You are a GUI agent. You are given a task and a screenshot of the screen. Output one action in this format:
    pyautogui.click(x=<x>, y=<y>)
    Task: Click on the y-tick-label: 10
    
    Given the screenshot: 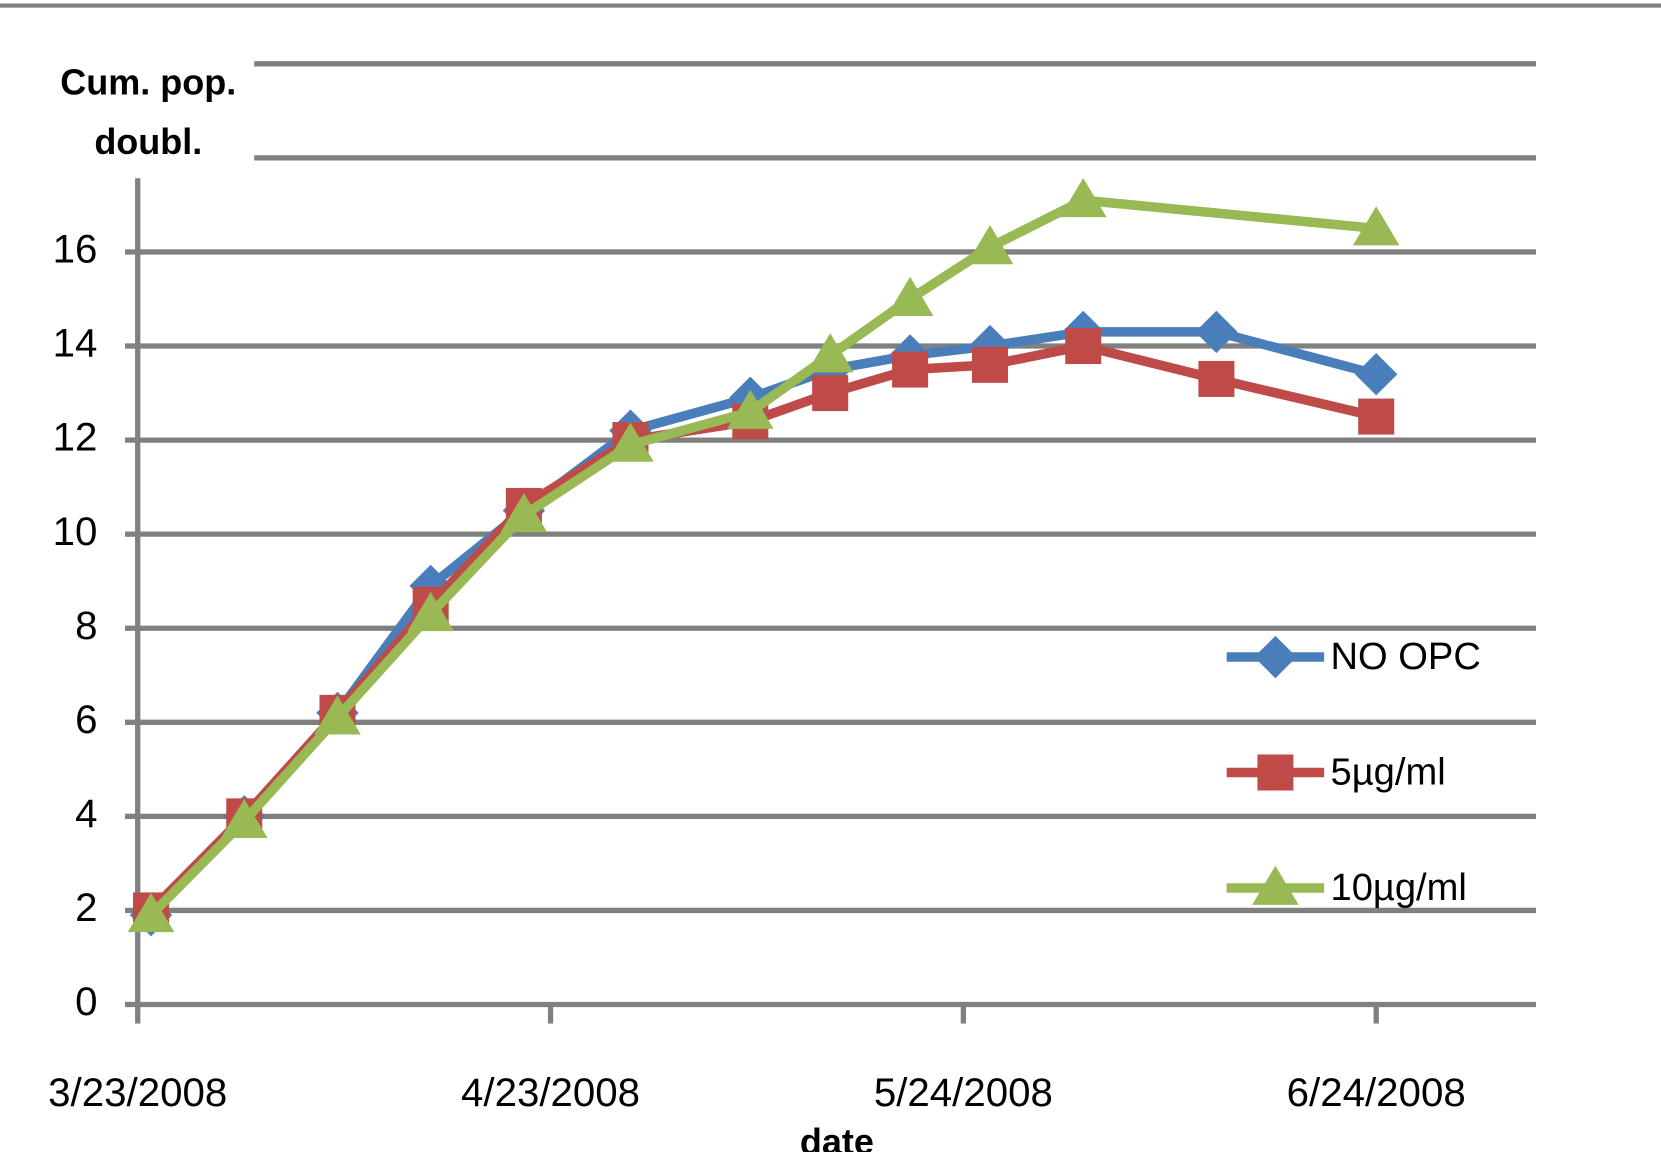 What is the action you would take?
    pyautogui.click(x=75, y=531)
    